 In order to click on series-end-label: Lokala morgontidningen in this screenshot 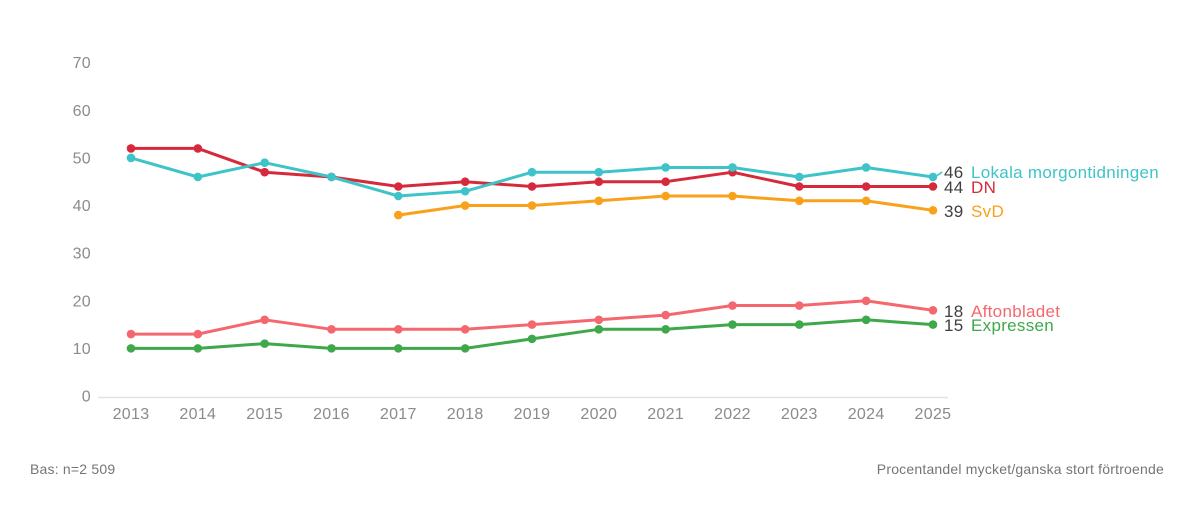, I will do `click(1065, 172)`.